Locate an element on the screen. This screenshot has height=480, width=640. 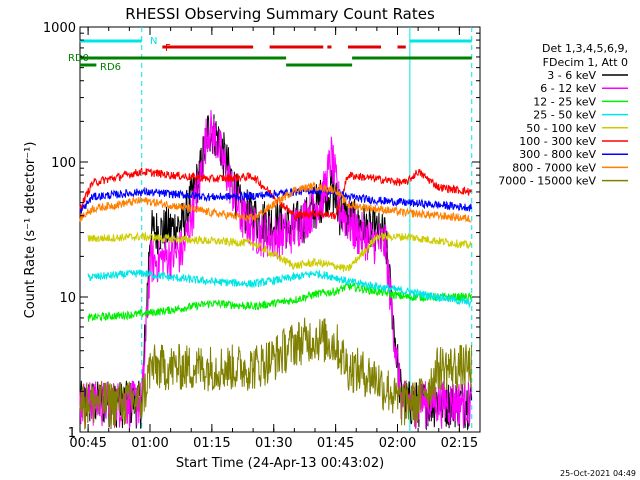
flag-label-rd0: RD0 is located at coordinates (78, 58).